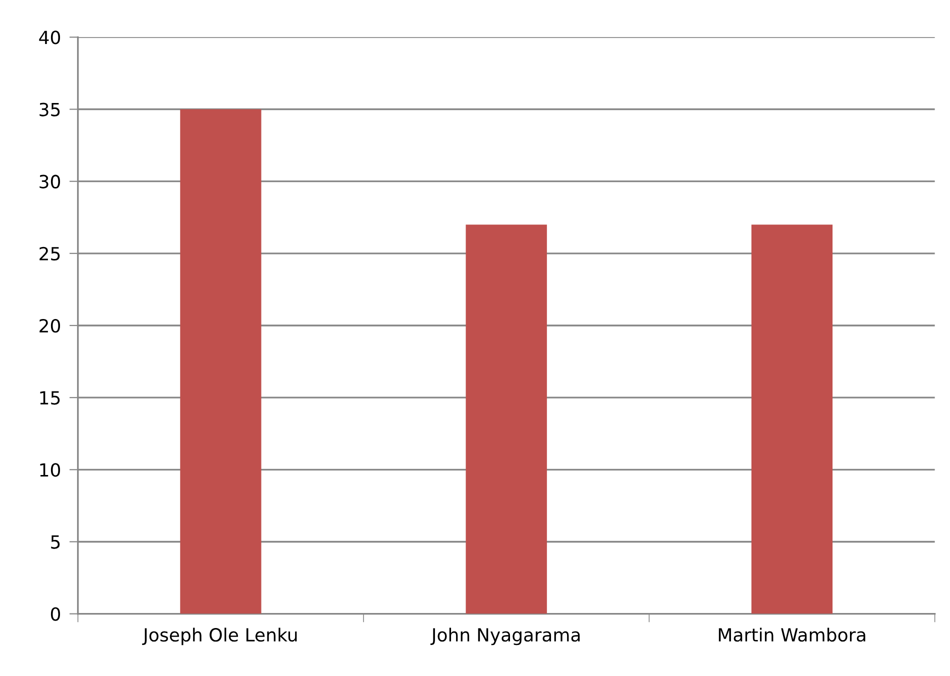 The height and width of the screenshot is (676, 950). What do you see at coordinates (49, 37) in the screenshot?
I see `y-tick-label: 40` at bounding box center [49, 37].